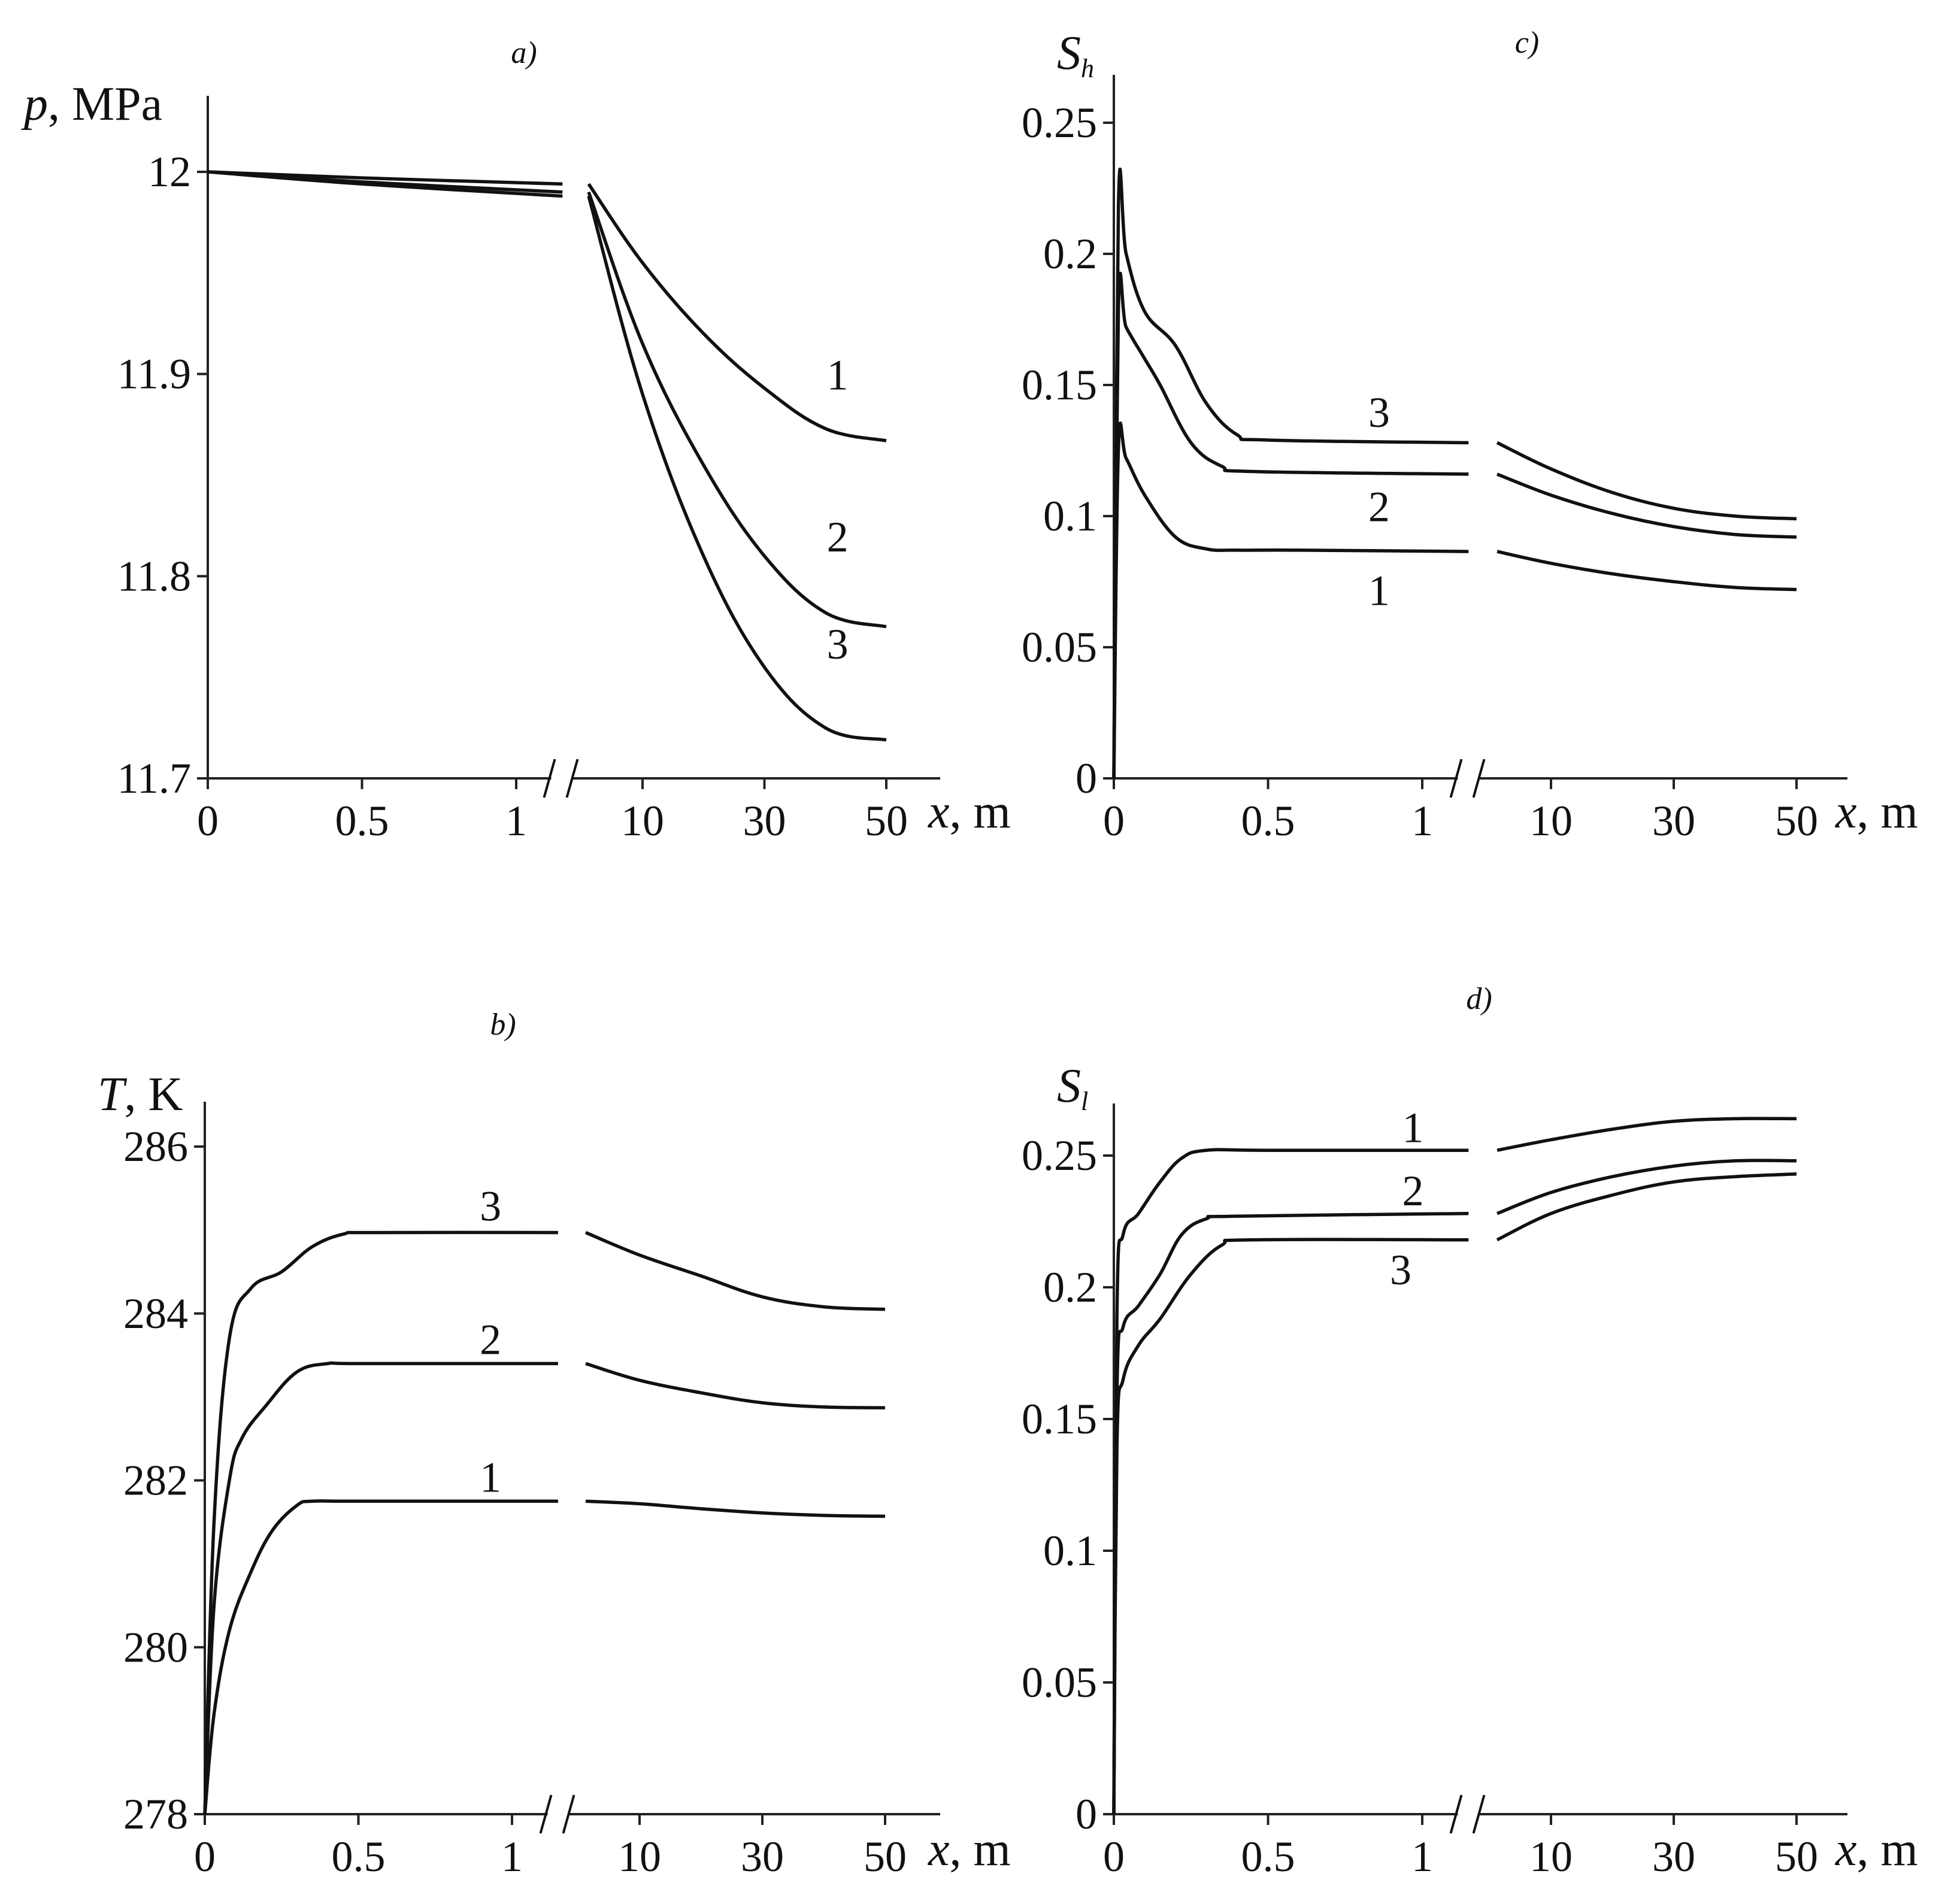 The image size is (1960, 1898). Describe the element at coordinates (1527, 43) in the screenshot. I see `panel-label: c)` at that location.